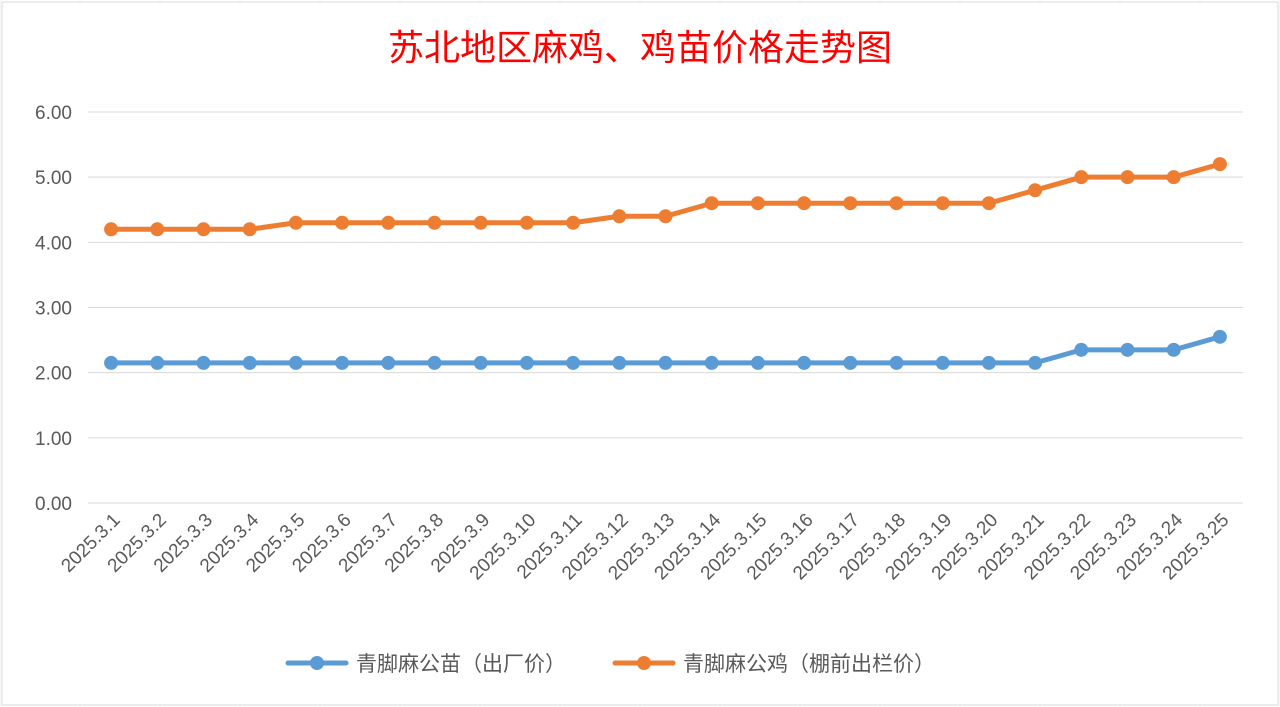 The width and height of the screenshot is (1280, 707). Describe the element at coordinates (53, 439) in the screenshot. I see `y-tick-label: 1.00` at that location.